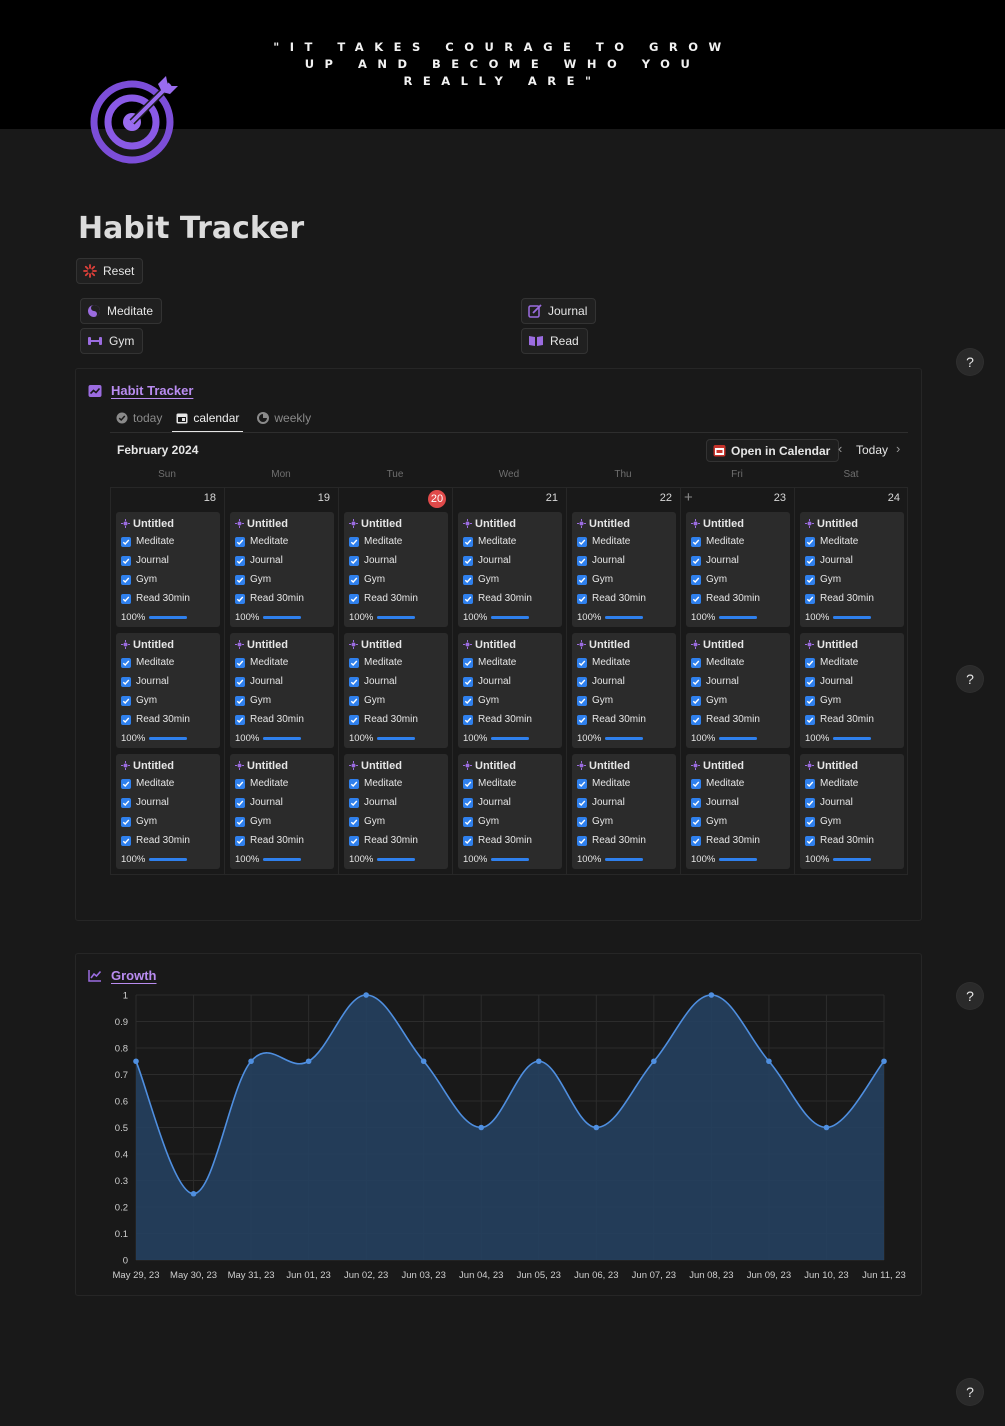 Image resolution: width=1005 pixels, height=1426 pixels. Describe the element at coordinates (688, 497) in the screenshot. I see `add-event-button: +` at that location.